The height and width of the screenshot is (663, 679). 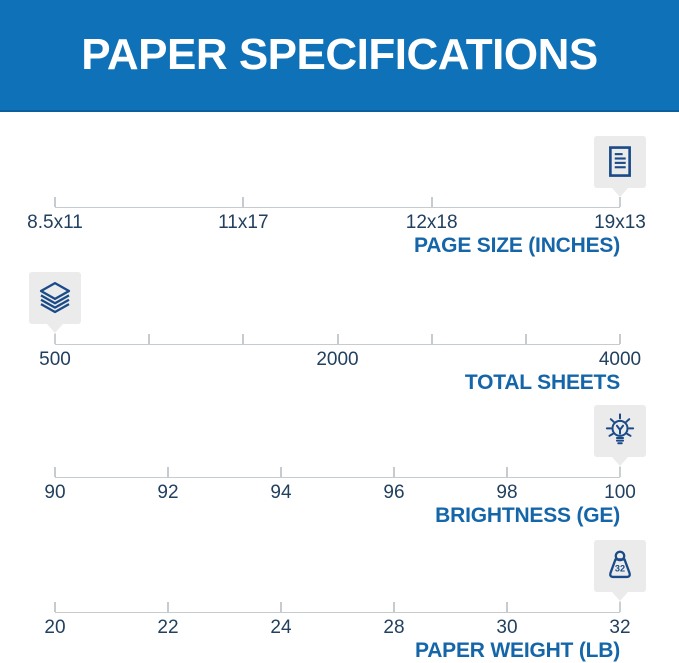 I want to click on tick-label: 98, so click(x=507, y=492).